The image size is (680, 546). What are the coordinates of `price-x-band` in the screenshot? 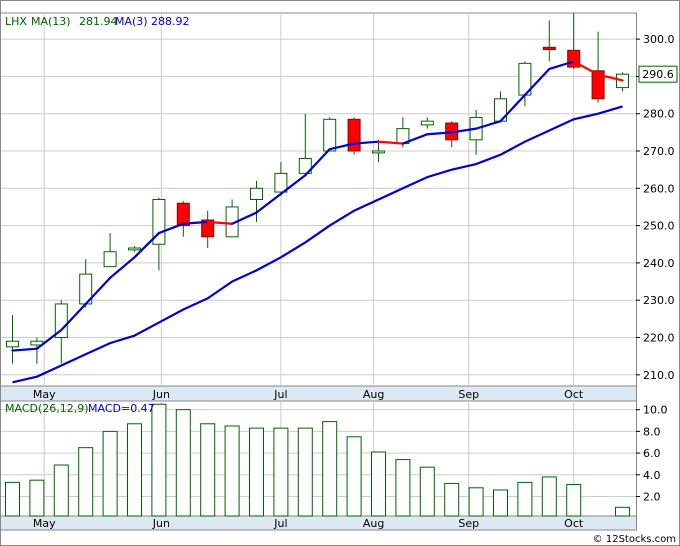 It's located at (318, 393).